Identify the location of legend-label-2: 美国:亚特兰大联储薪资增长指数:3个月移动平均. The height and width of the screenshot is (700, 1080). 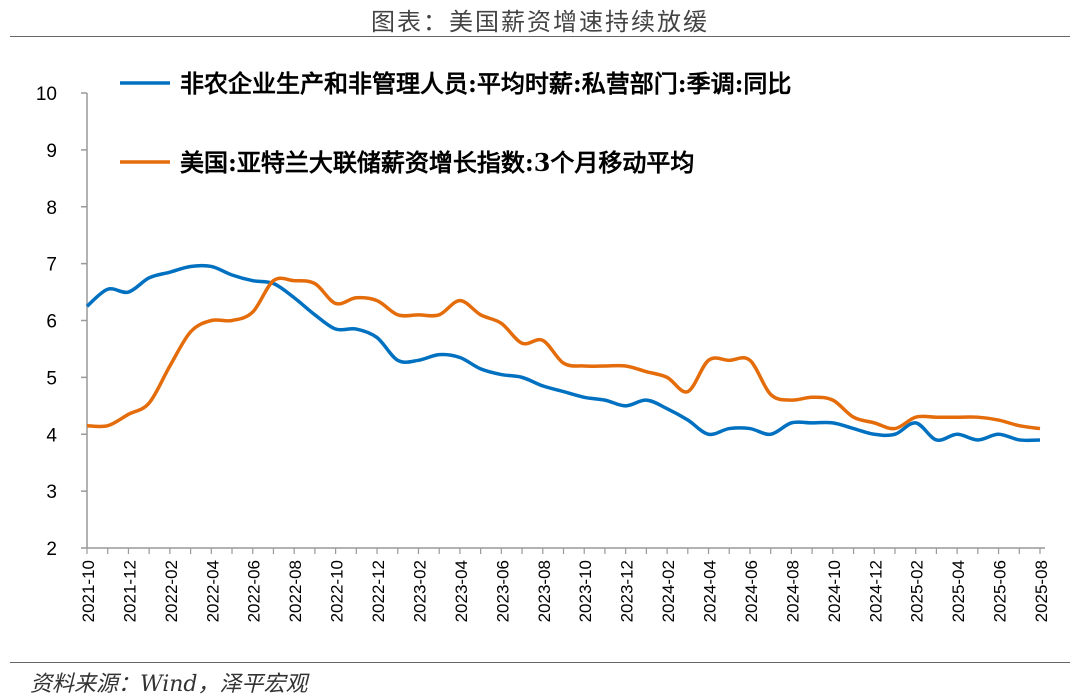
(437, 162).